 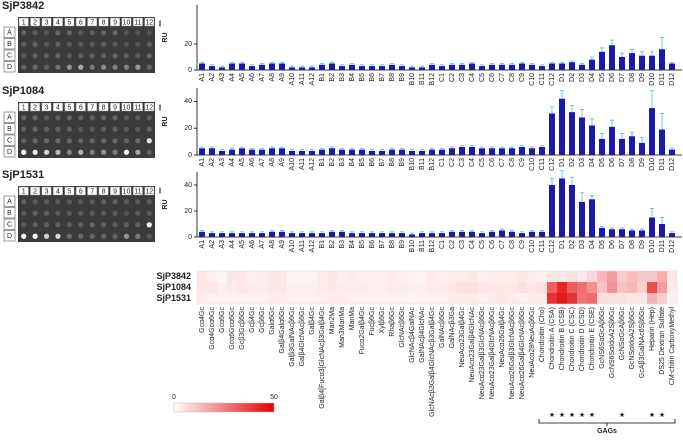 I want to click on array-col-label: 12, so click(x=149, y=22).